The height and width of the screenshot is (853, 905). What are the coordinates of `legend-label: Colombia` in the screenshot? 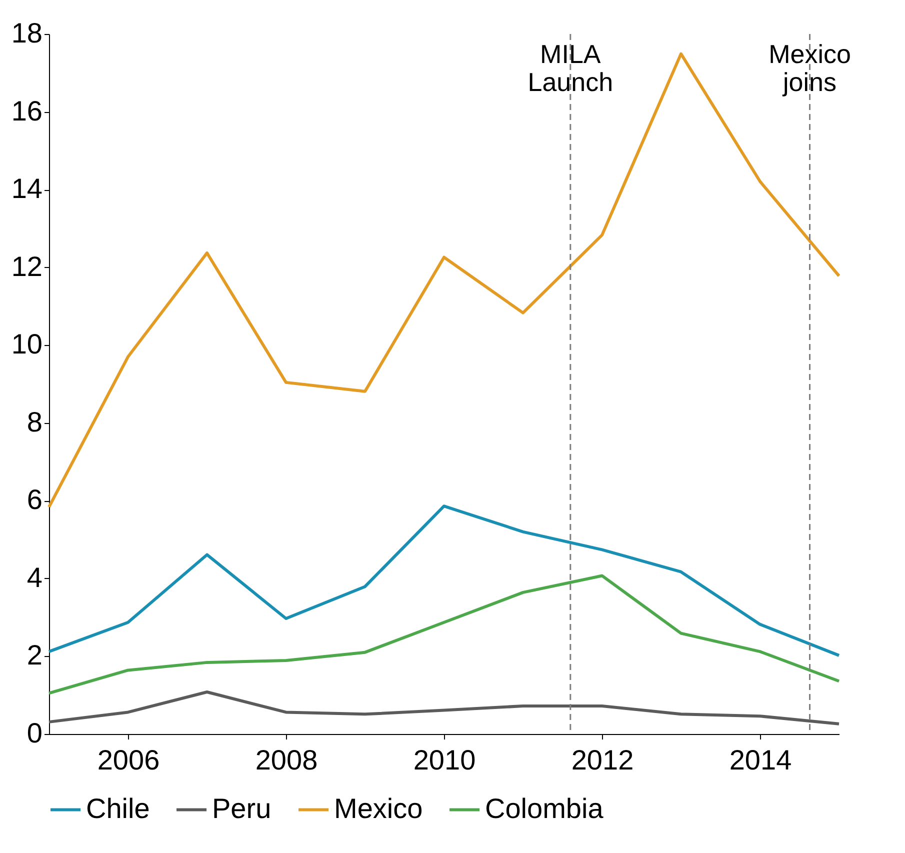 It's located at (544, 808).